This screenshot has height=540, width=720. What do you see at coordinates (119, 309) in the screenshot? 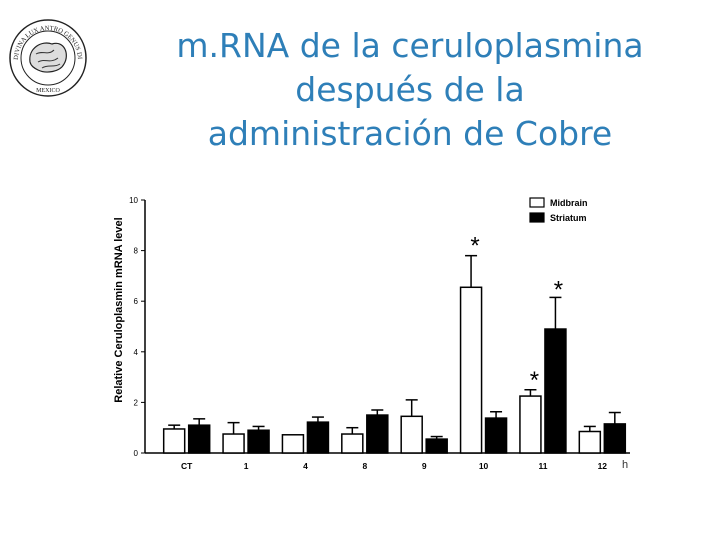
I see `y-axis-label: Relative Ceruloplasmin mRNA level` at bounding box center [119, 309].